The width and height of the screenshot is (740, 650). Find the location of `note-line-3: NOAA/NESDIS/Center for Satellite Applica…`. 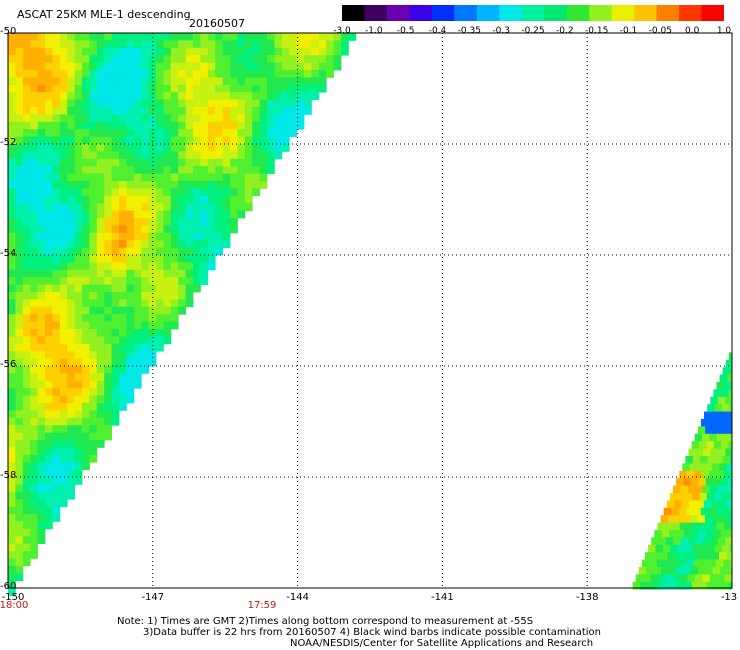

note-line-3: NOAA/NESDIS/Center for Satellite Applica… is located at coordinates (442, 643).